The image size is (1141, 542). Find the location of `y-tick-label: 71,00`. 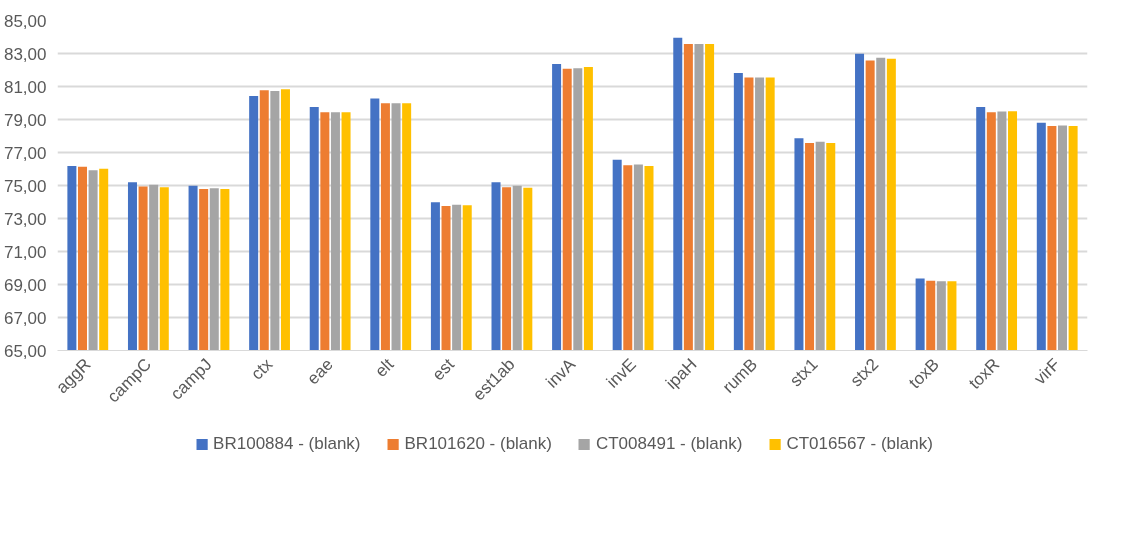

y-tick-label: 71,00 is located at coordinates (25, 252).